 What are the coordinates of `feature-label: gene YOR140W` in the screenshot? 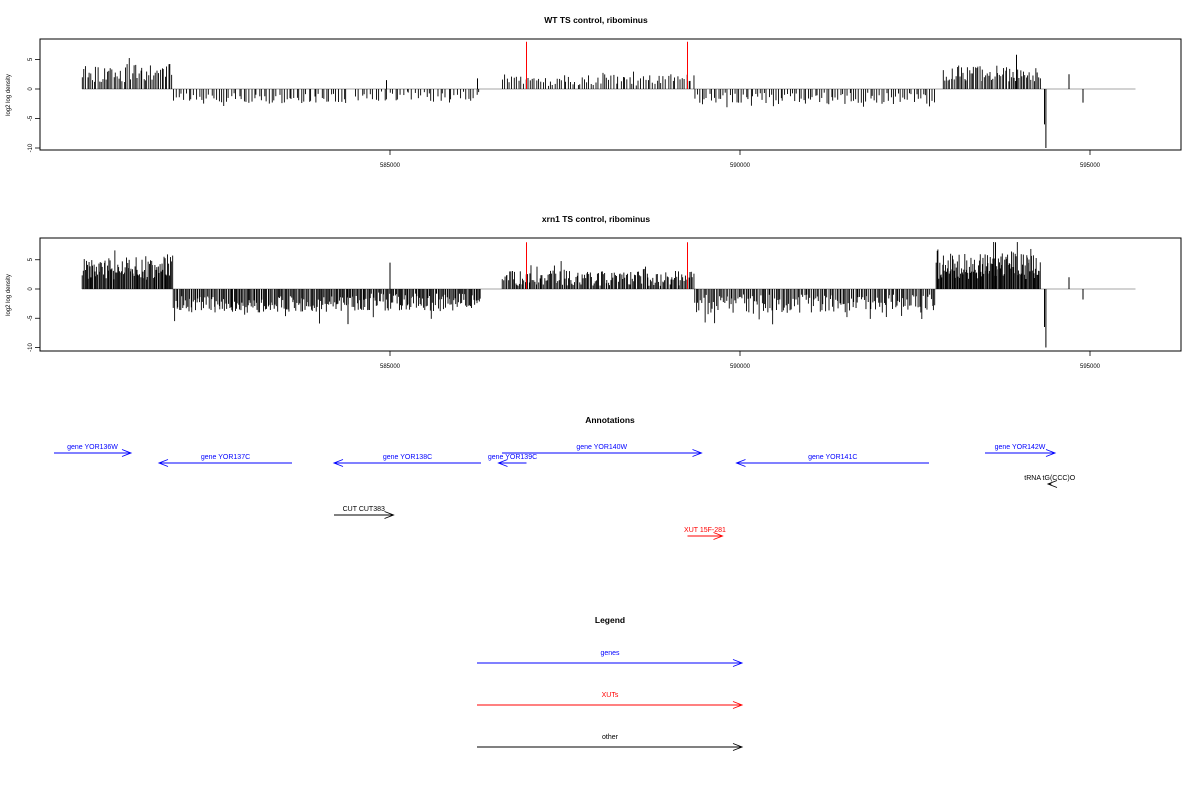 It's located at (601, 447).